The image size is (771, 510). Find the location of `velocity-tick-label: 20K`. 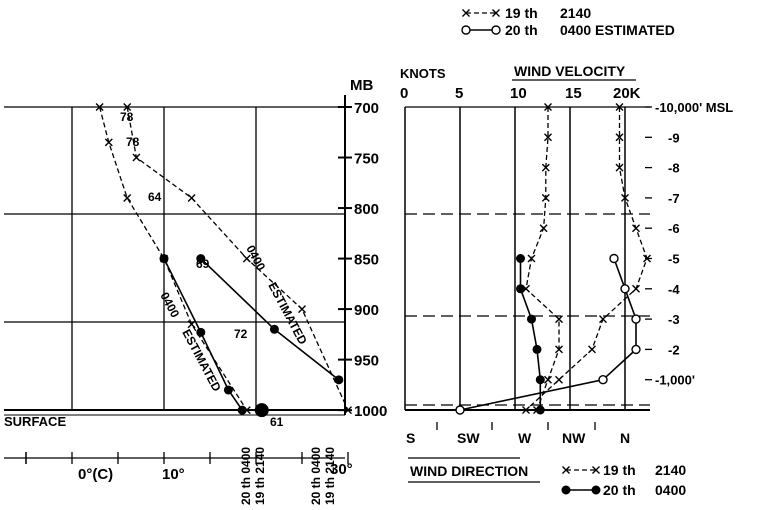

velocity-tick-label: 20K is located at coordinates (627, 93).